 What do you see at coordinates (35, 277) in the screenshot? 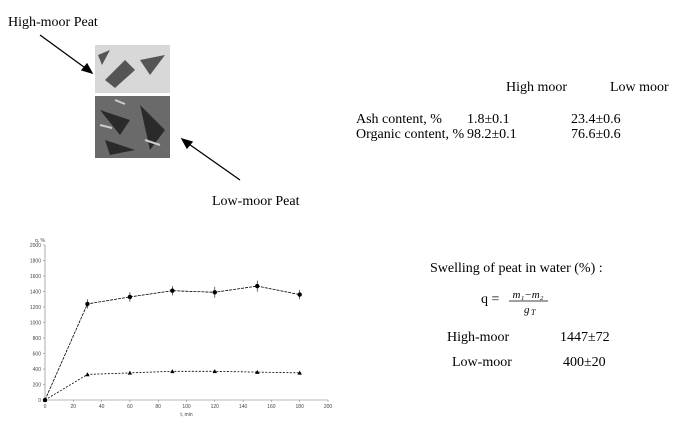
I see `y-tick-label: 1600` at bounding box center [35, 277].